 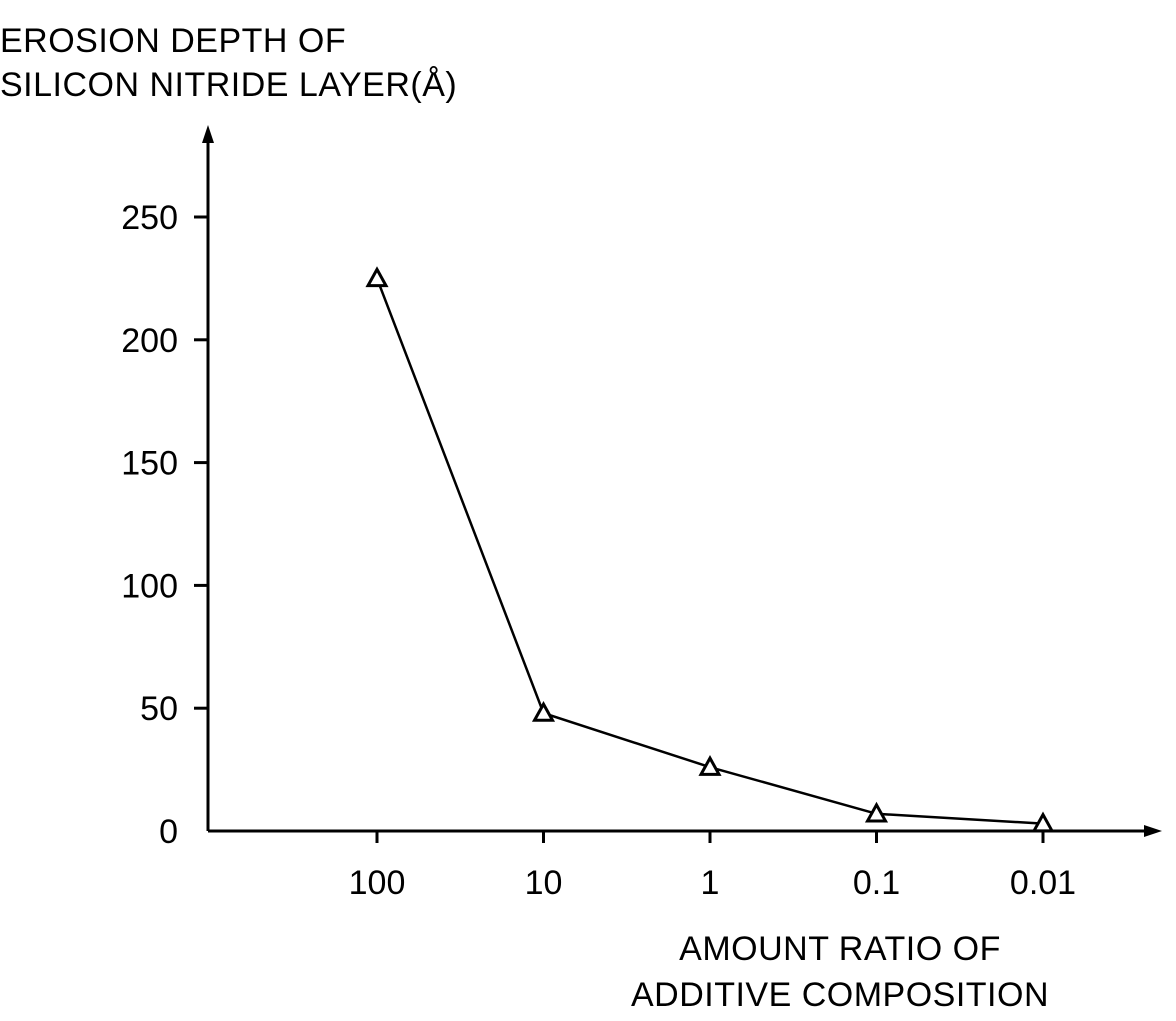 I want to click on y-tick-label: 200, so click(x=149, y=341).